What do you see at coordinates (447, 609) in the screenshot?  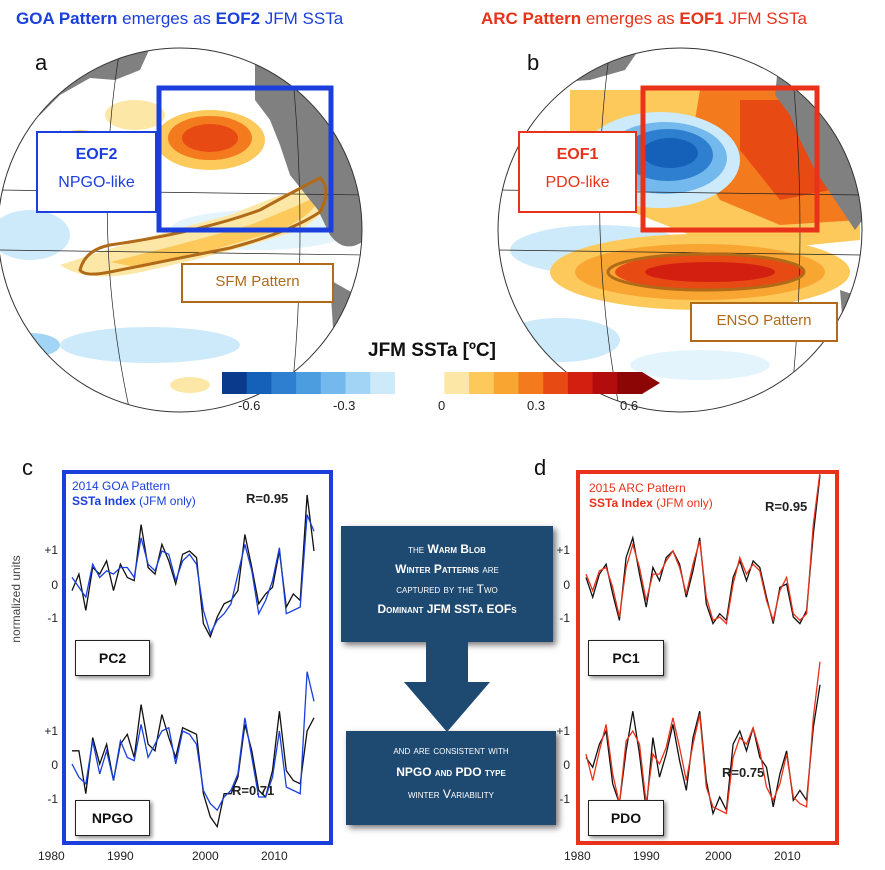 I see `center-top-l4b: Dominant JFM SSTa EOFs` at bounding box center [447, 609].